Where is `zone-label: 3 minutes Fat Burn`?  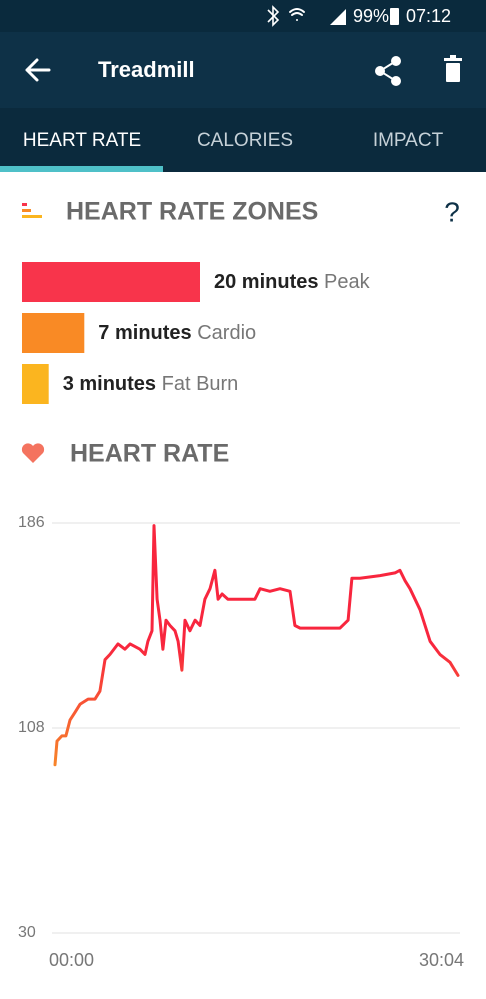
zone-label: 3 minutes Fat Burn is located at coordinates (151, 384).